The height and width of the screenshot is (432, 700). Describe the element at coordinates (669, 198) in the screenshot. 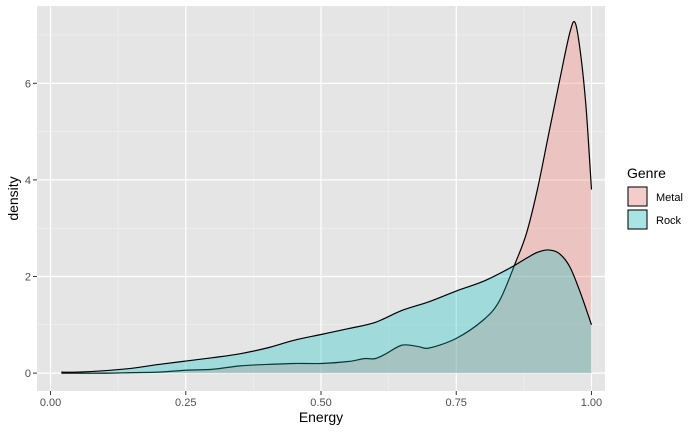

I see `legend-label-metal: Metal` at that location.